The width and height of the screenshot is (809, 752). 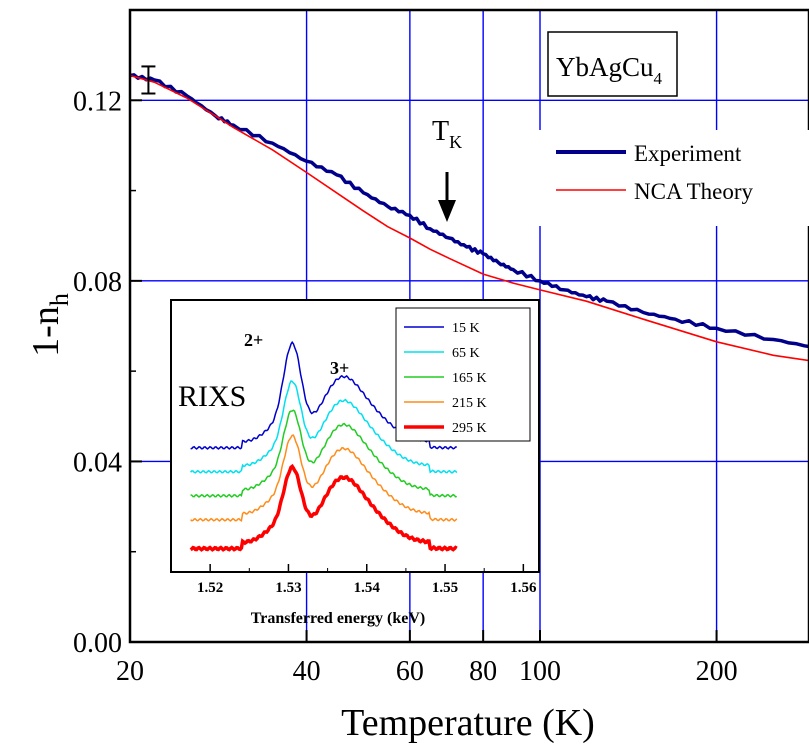 What do you see at coordinates (339, 368) in the screenshot?
I see `inset-peak-3plus: 3+` at bounding box center [339, 368].